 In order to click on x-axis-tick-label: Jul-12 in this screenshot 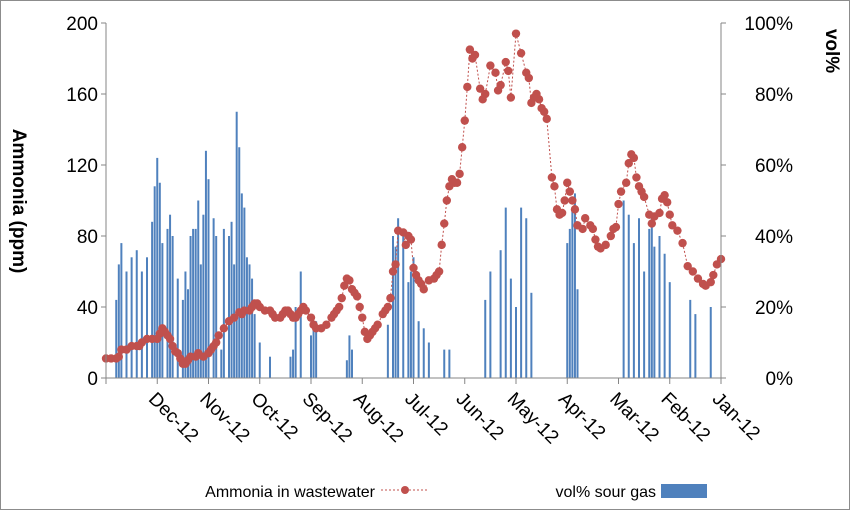, I will do `click(425, 414)`.